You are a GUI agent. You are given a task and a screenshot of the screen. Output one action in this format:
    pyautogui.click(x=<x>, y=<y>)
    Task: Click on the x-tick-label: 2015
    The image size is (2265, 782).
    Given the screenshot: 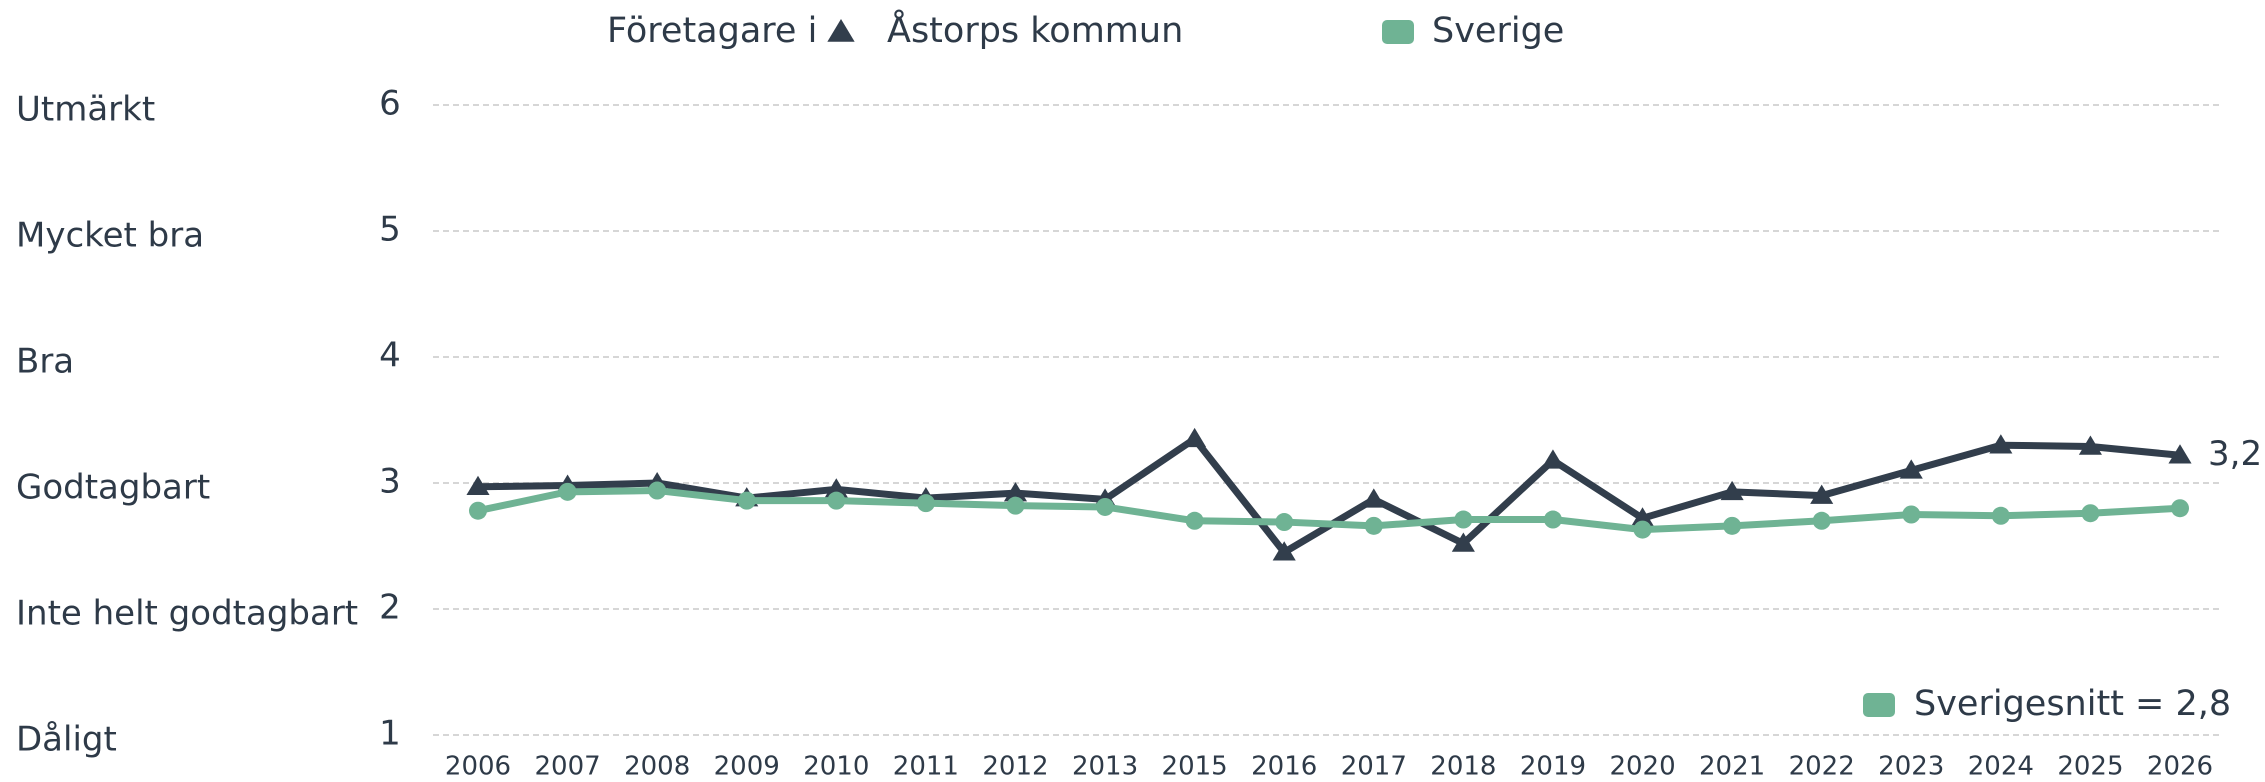 What is the action you would take?
    pyautogui.click(x=1195, y=767)
    